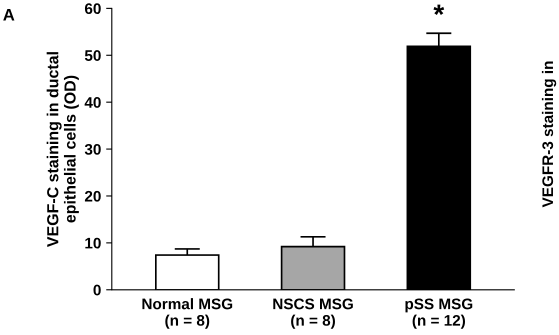 The image size is (559, 335). Describe the element at coordinates (92, 196) in the screenshot. I see `y-tick-label: 20` at that location.